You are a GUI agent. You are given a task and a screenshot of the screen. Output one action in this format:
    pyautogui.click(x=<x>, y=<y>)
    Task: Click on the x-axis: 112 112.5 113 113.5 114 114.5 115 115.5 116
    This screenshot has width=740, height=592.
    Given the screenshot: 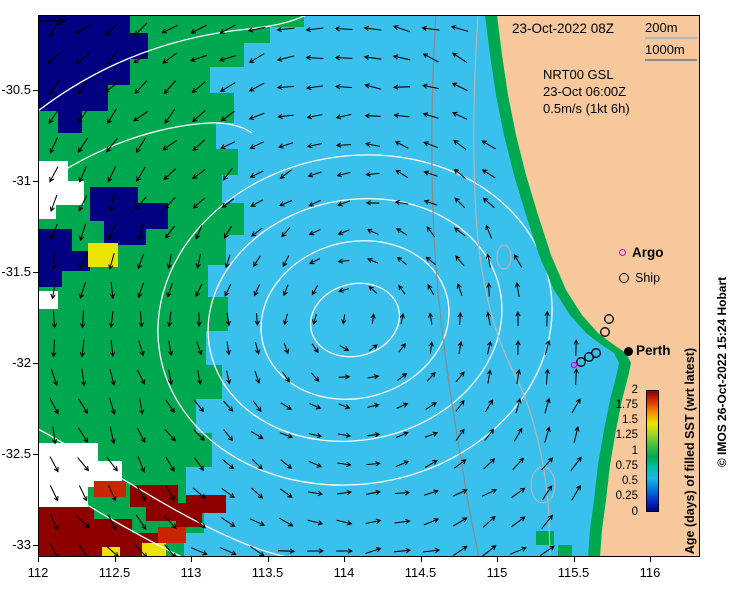 What is the action you would take?
    pyautogui.click(x=364, y=574)
    